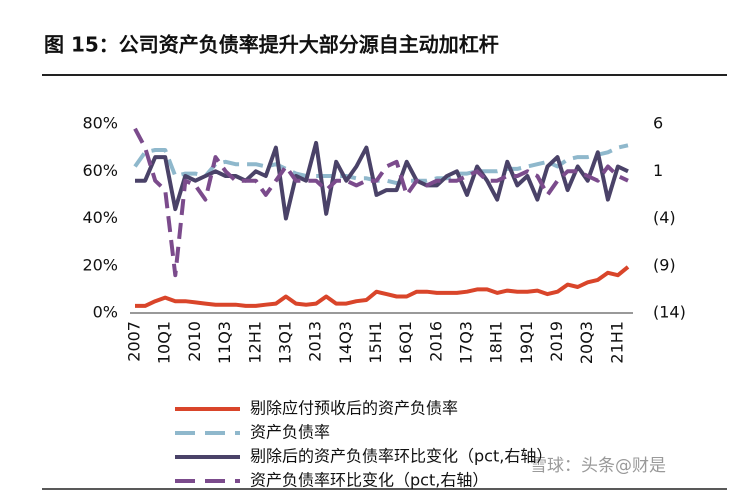 Image resolution: width=729 pixels, height=493 pixels. What do you see at coordinates (466, 342) in the screenshot?
I see `x-tick-label: 17Q3` at bounding box center [466, 342].